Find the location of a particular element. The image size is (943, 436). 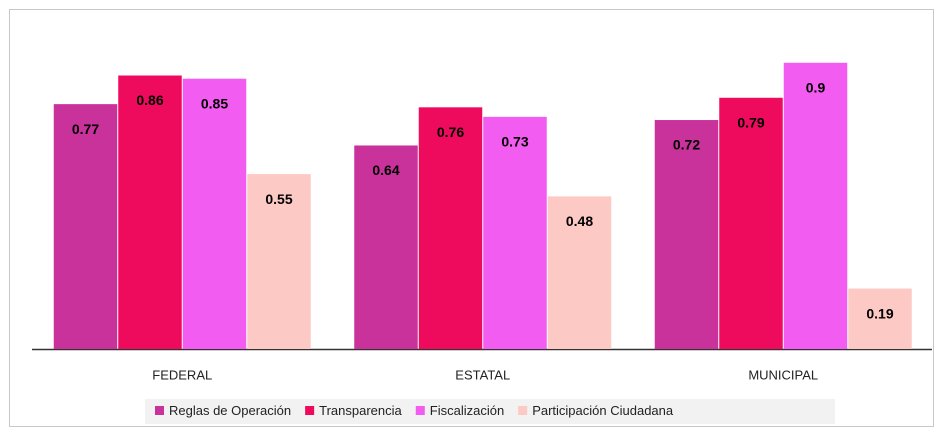

legend-label: Transparencia is located at coordinates (360, 410).